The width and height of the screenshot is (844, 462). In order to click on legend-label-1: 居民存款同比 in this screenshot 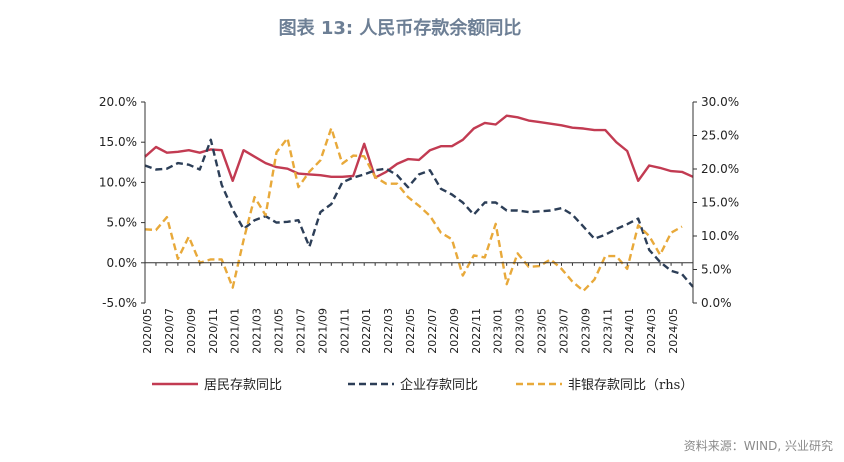, I will do `click(243, 385)`.